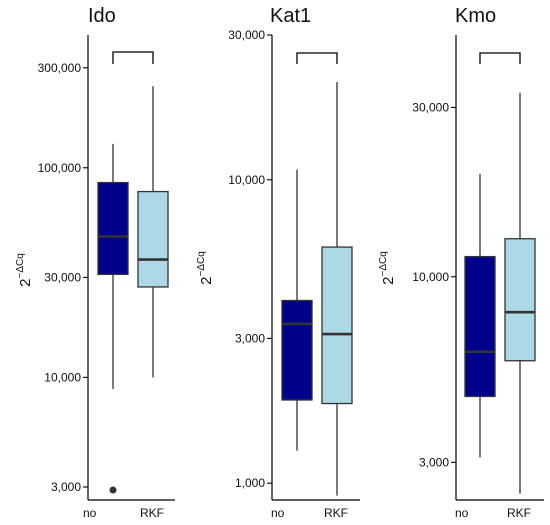 Image resolution: width=550 pixels, height=525 pixels. What do you see at coordinates (113, 490) in the screenshot?
I see `outlier-point` at bounding box center [113, 490].